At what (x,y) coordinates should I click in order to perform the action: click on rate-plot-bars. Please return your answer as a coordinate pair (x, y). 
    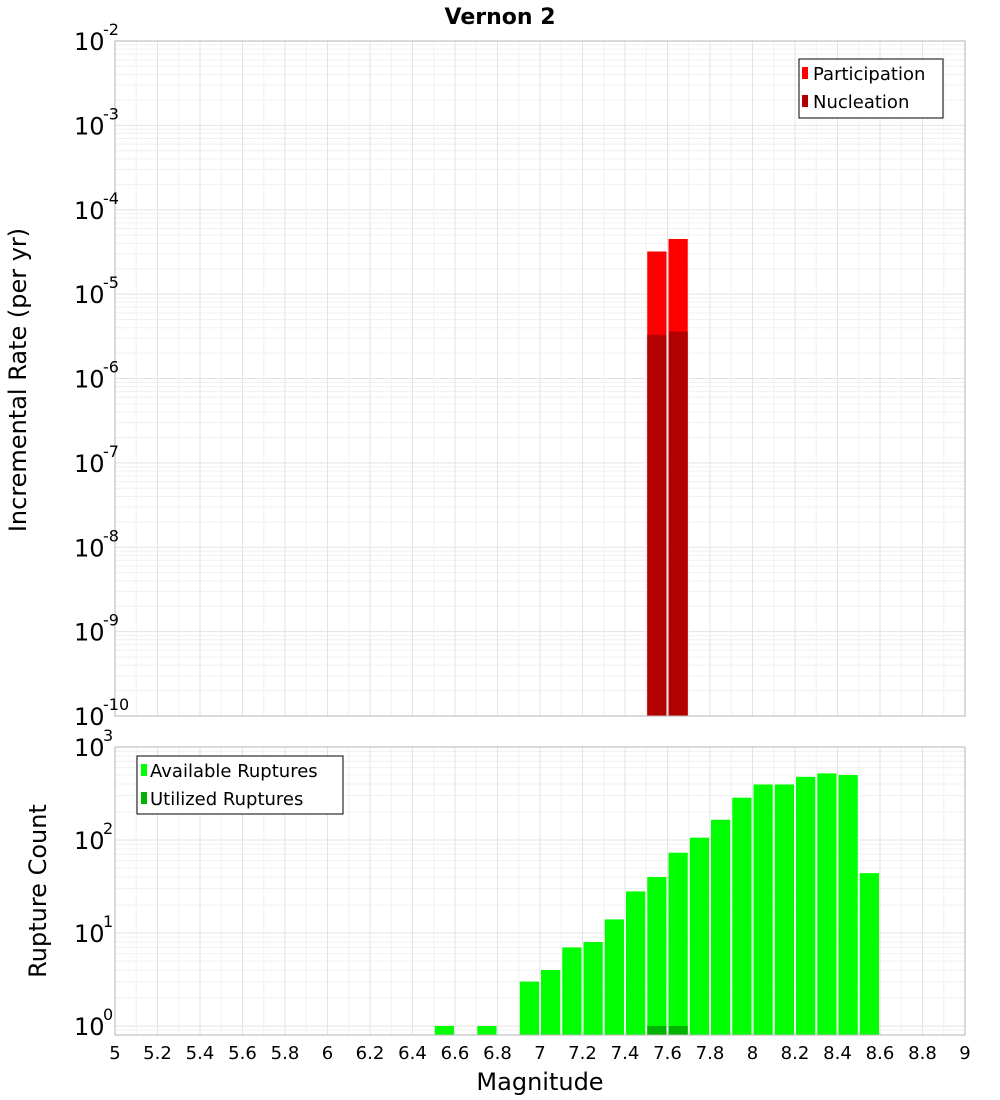
    Looking at the image, I should click on (667, 477).